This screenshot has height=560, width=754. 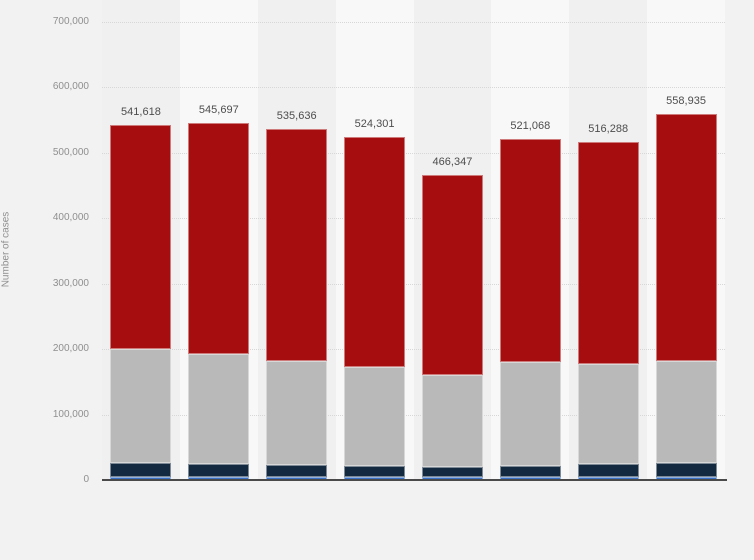 I want to click on y-axis-title: Number of cases, so click(x=6, y=249).